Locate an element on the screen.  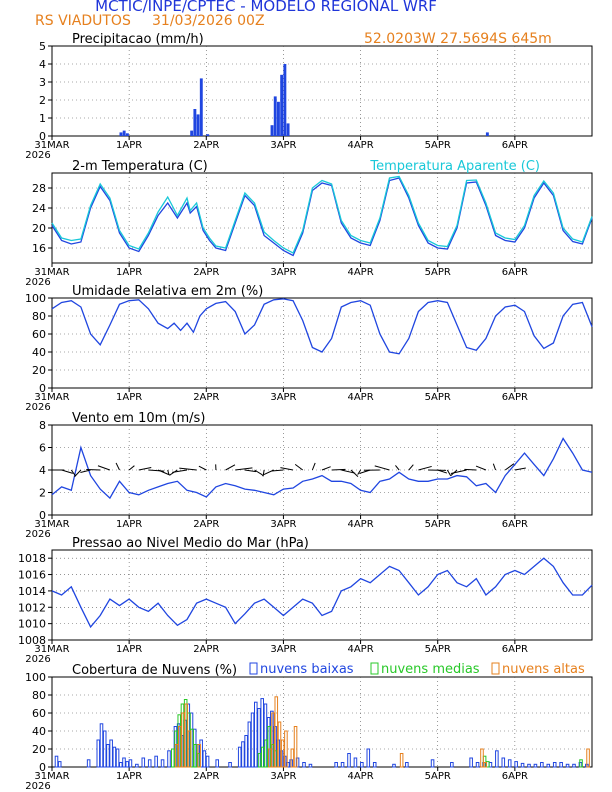
y-tick-label: 1012 is located at coordinates (32, 607).